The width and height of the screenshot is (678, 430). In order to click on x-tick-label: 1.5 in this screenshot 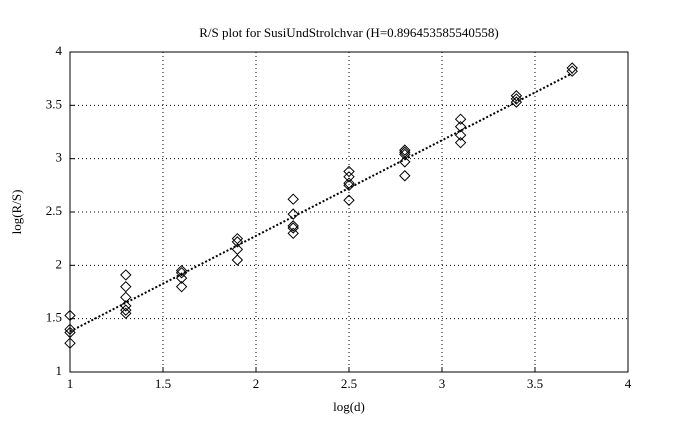, I will do `click(163, 383)`.